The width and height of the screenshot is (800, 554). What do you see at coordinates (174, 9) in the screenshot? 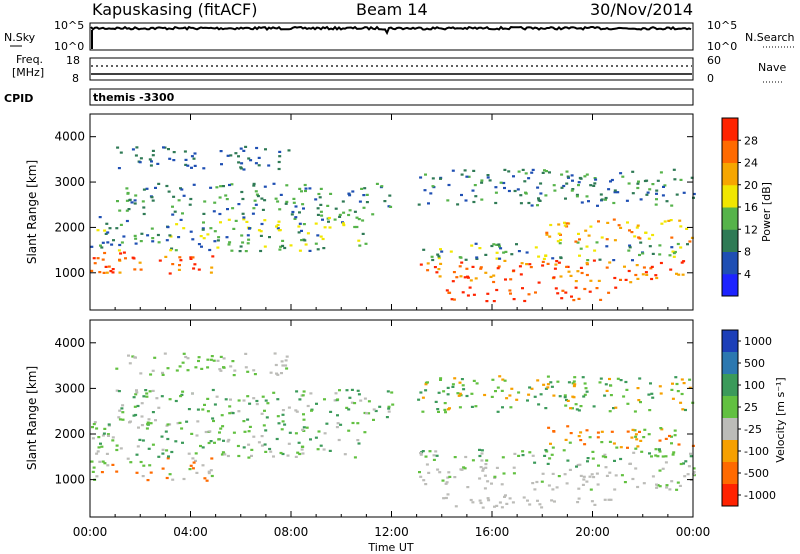
I see `plot-title: Kapuskasing (fitACF)` at bounding box center [174, 9].